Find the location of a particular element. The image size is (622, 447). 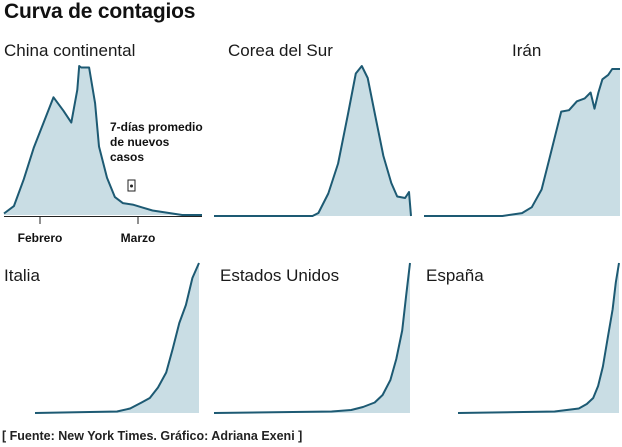

area-spain is located at coordinates (538, 338).